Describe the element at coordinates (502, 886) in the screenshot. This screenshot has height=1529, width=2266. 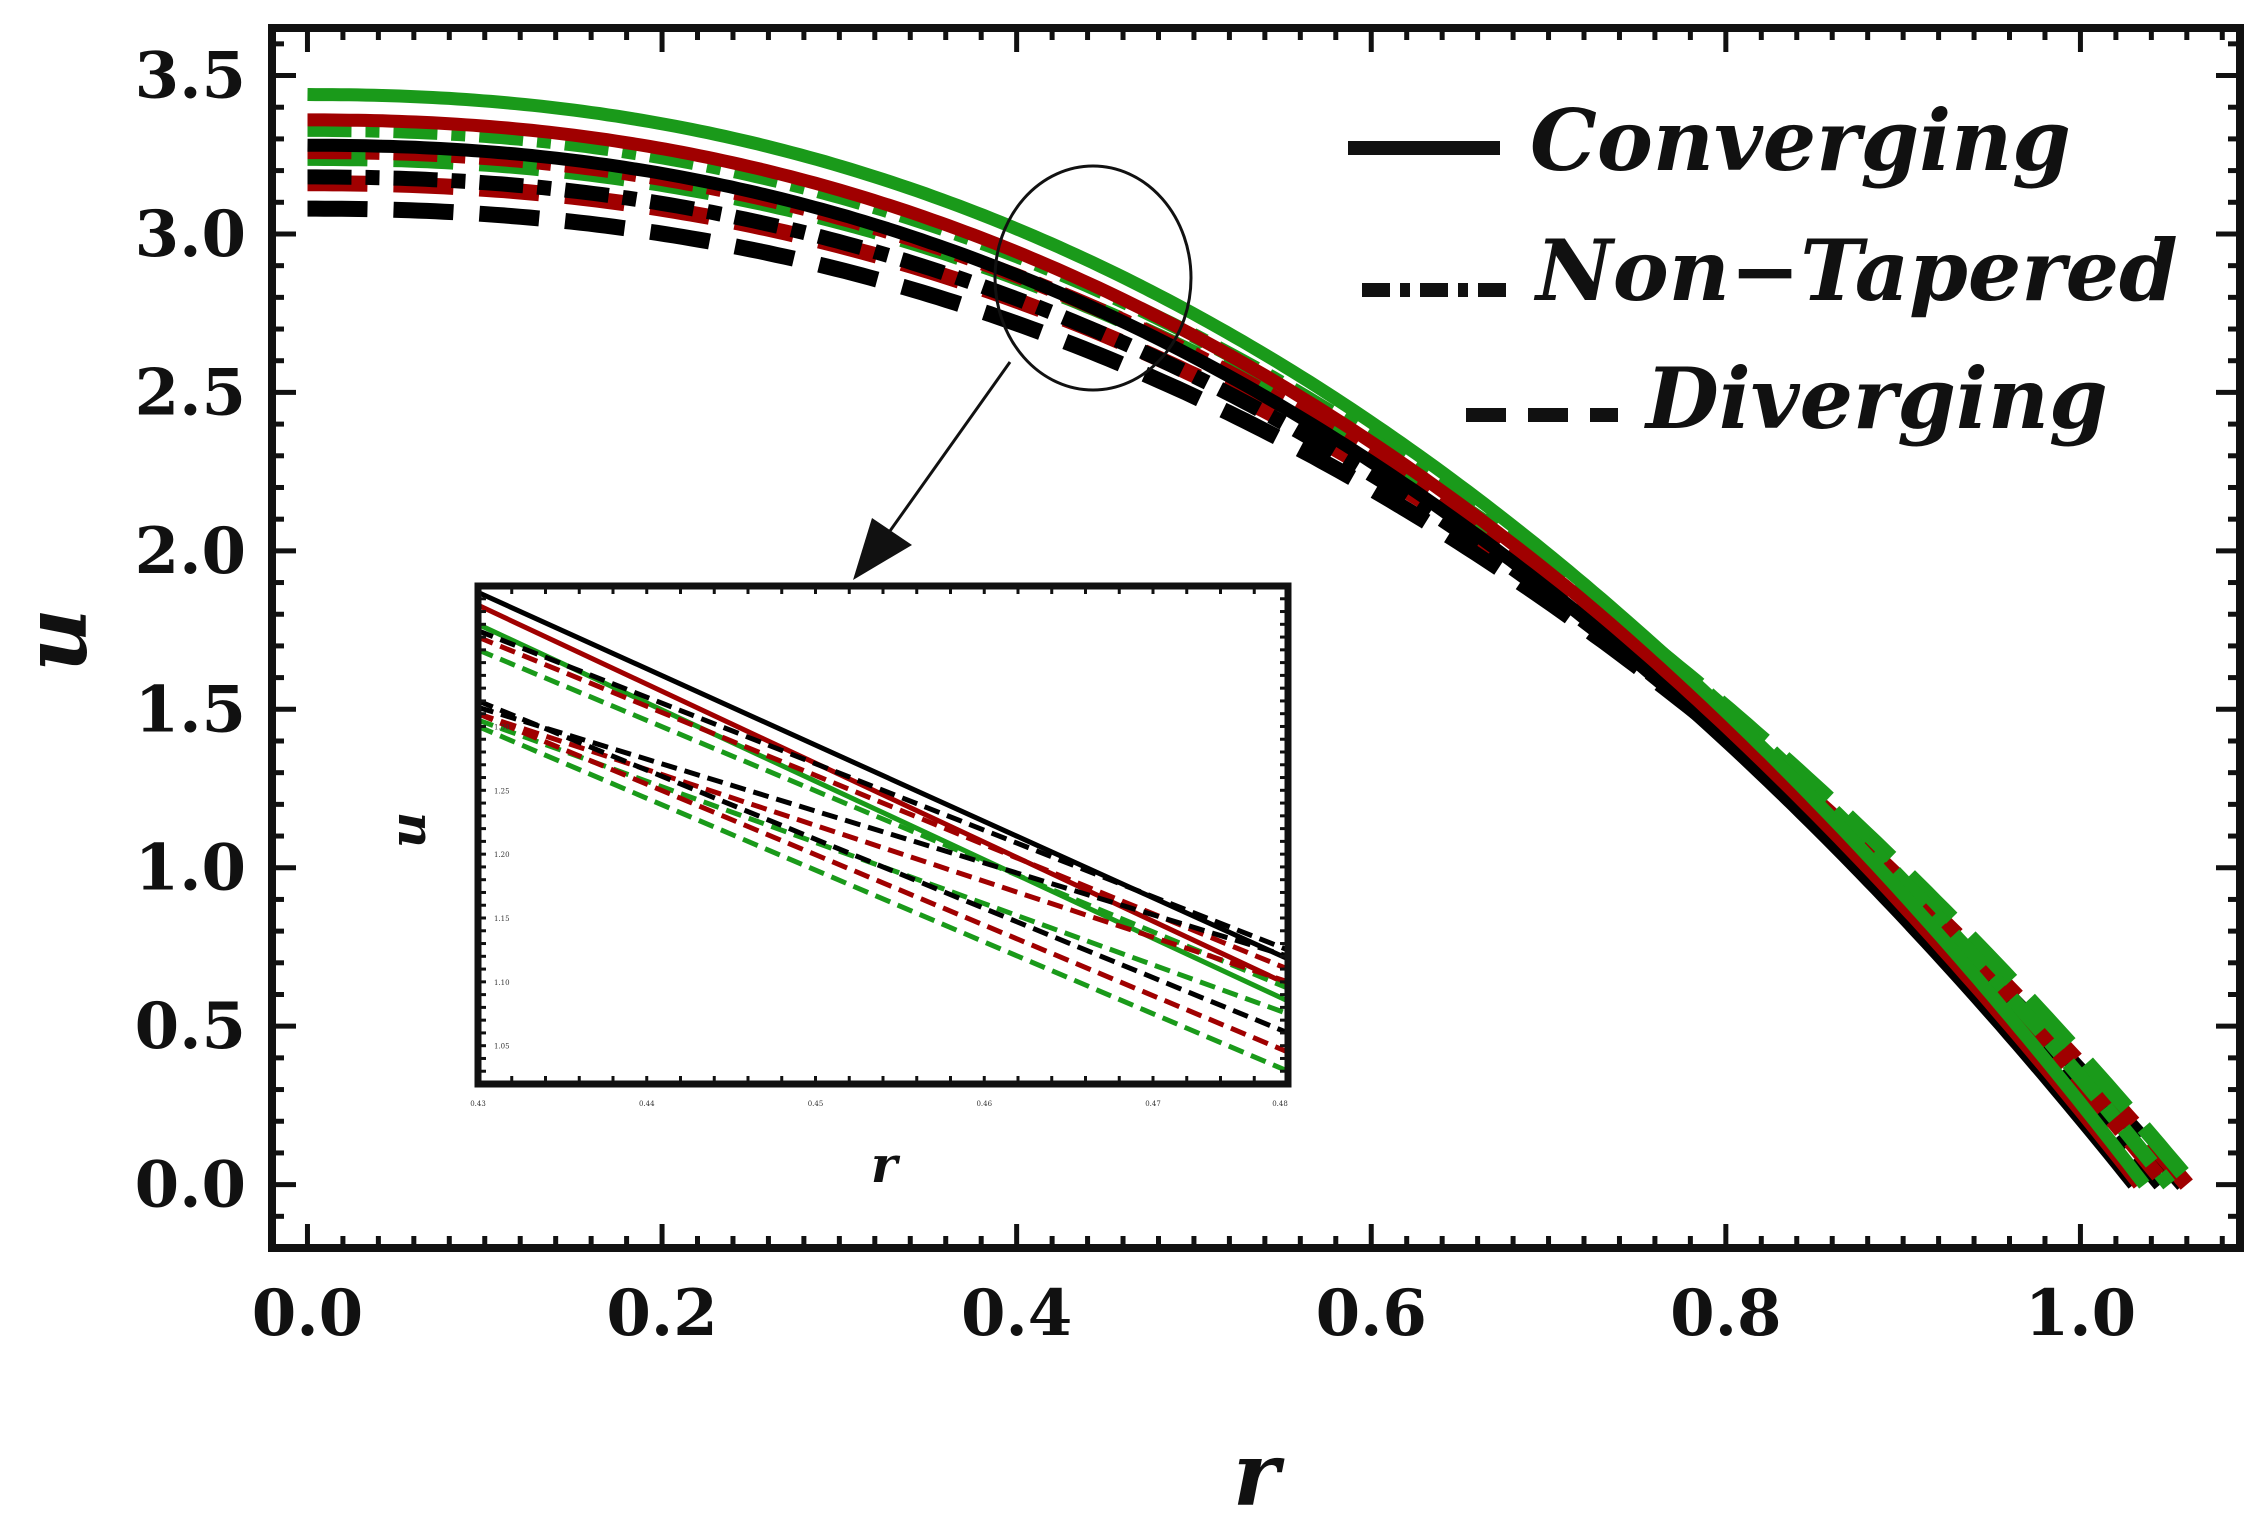
I see `inset-y-tick-labels: 1.05 1.10 1.15 1.20 1.25 1.30` at that location.